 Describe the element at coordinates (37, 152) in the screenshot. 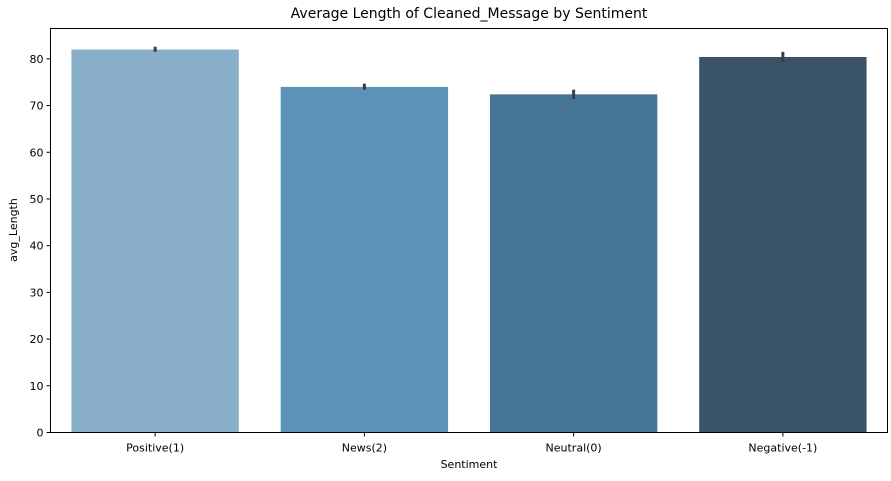

I see `y-tick-label: 60` at that location.